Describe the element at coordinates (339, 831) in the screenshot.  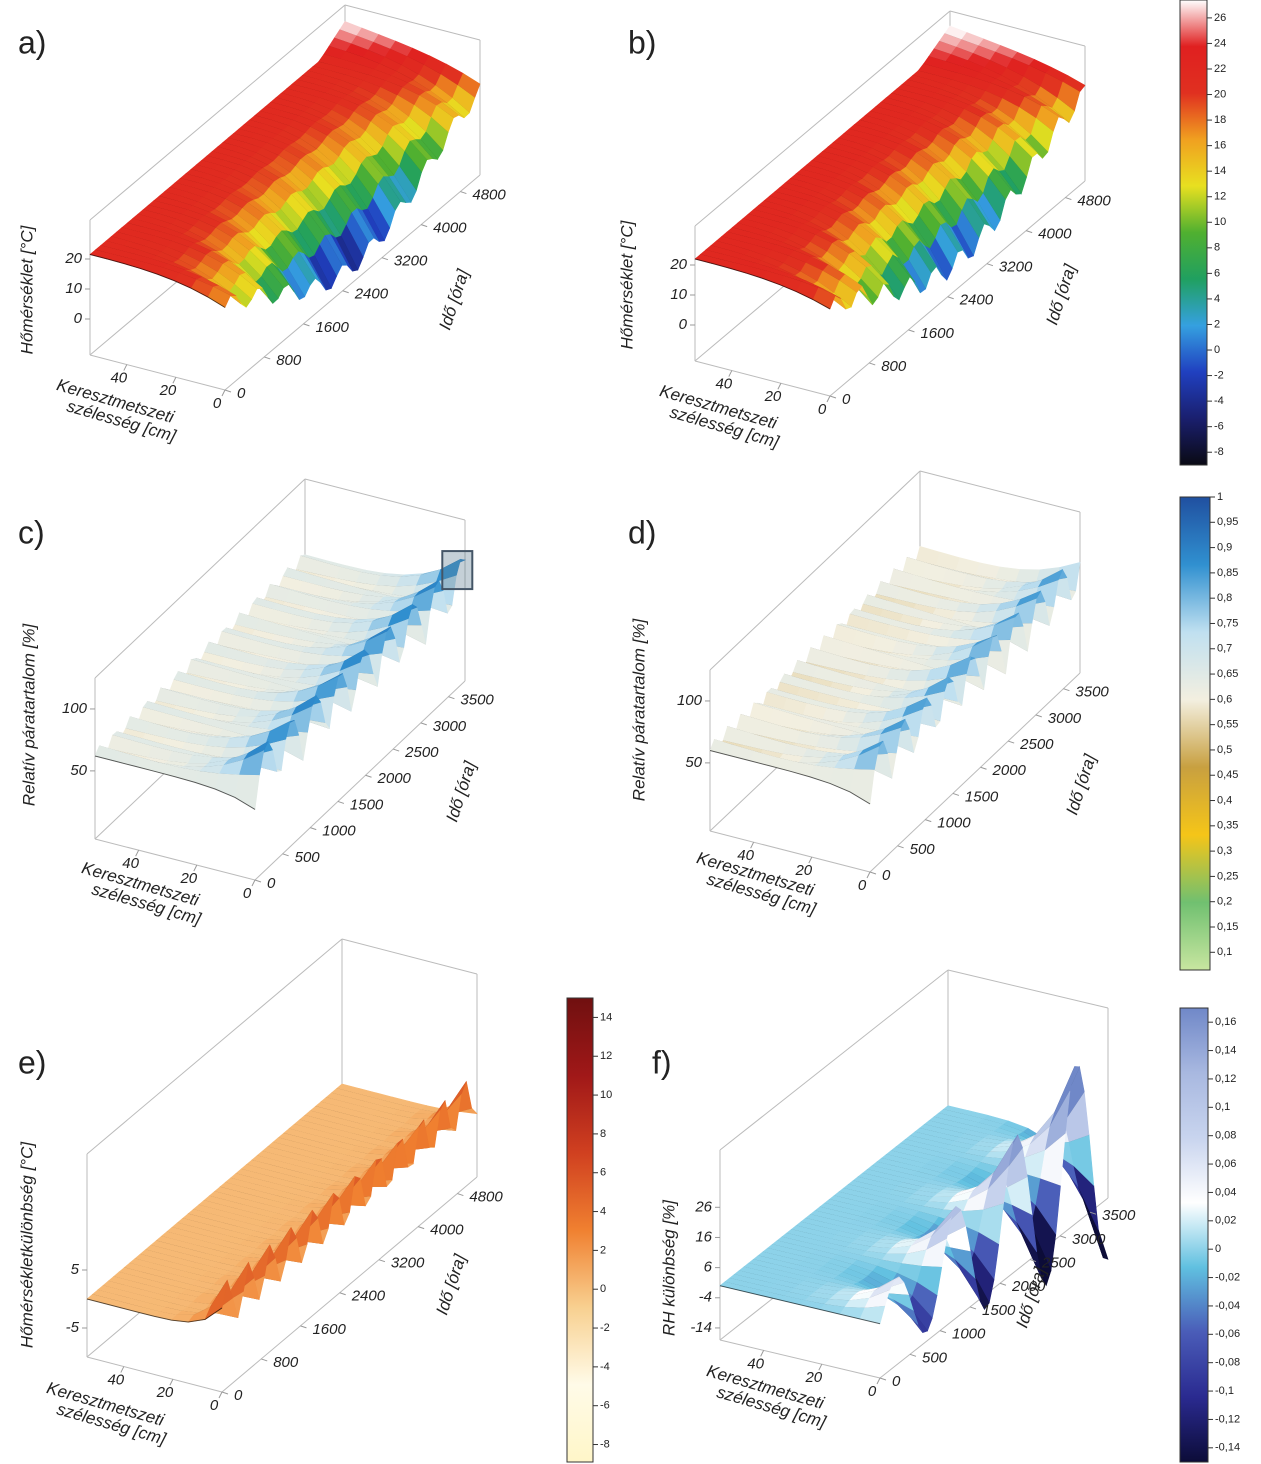
I see `y-tick-label: 1000` at that location.